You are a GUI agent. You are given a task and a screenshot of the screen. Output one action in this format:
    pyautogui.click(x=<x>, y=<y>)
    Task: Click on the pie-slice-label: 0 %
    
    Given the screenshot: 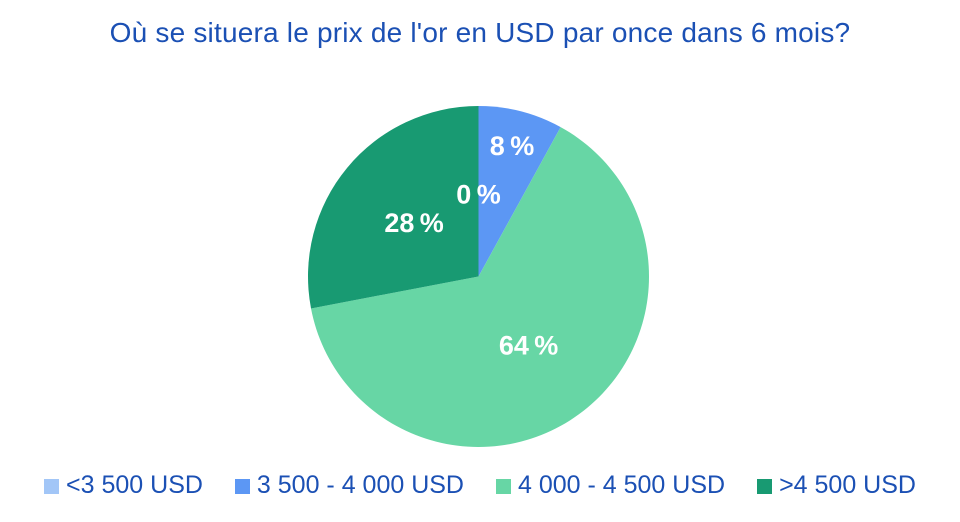 What is the action you would take?
    pyautogui.click(x=478, y=195)
    